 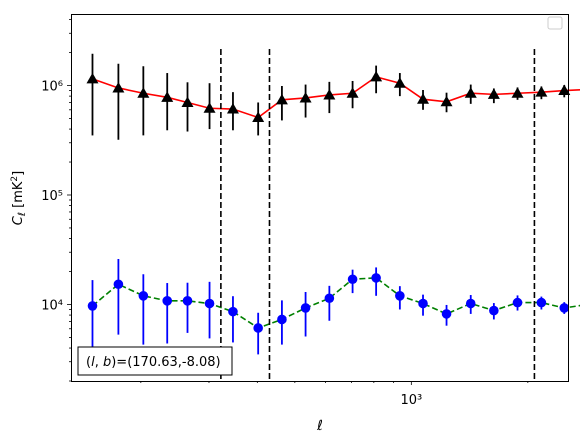 I want to click on y-tick-label-1: 10⁵, so click(x=52, y=196).